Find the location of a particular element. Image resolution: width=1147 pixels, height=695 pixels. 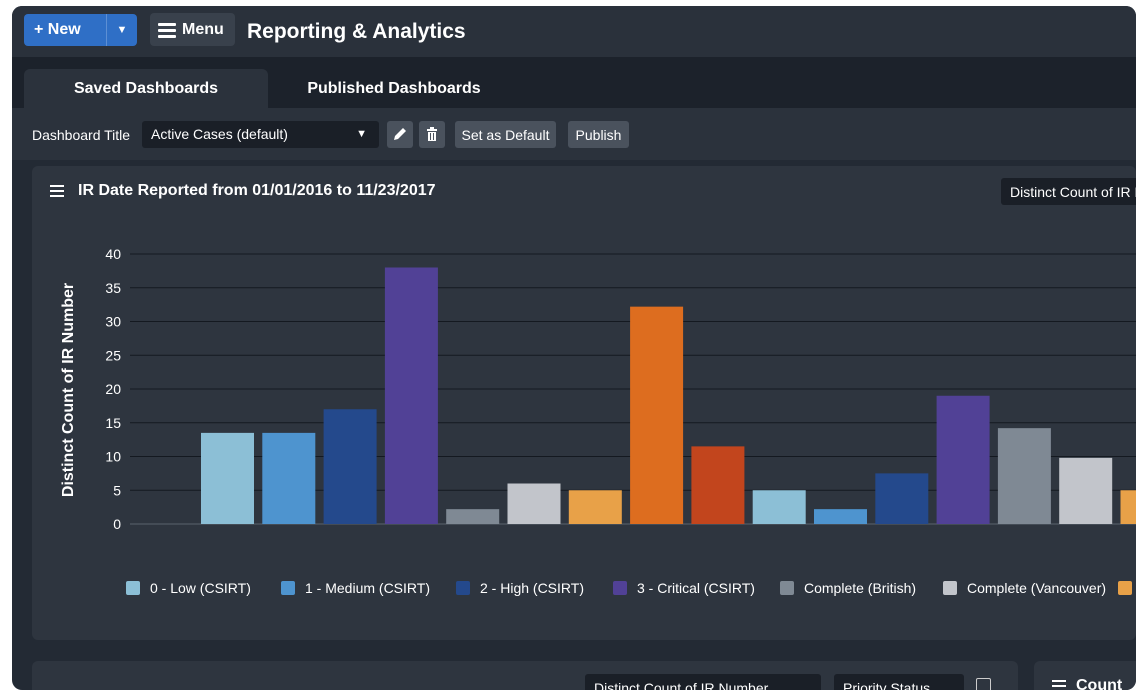

pencil-icon is located at coordinates (400, 134).